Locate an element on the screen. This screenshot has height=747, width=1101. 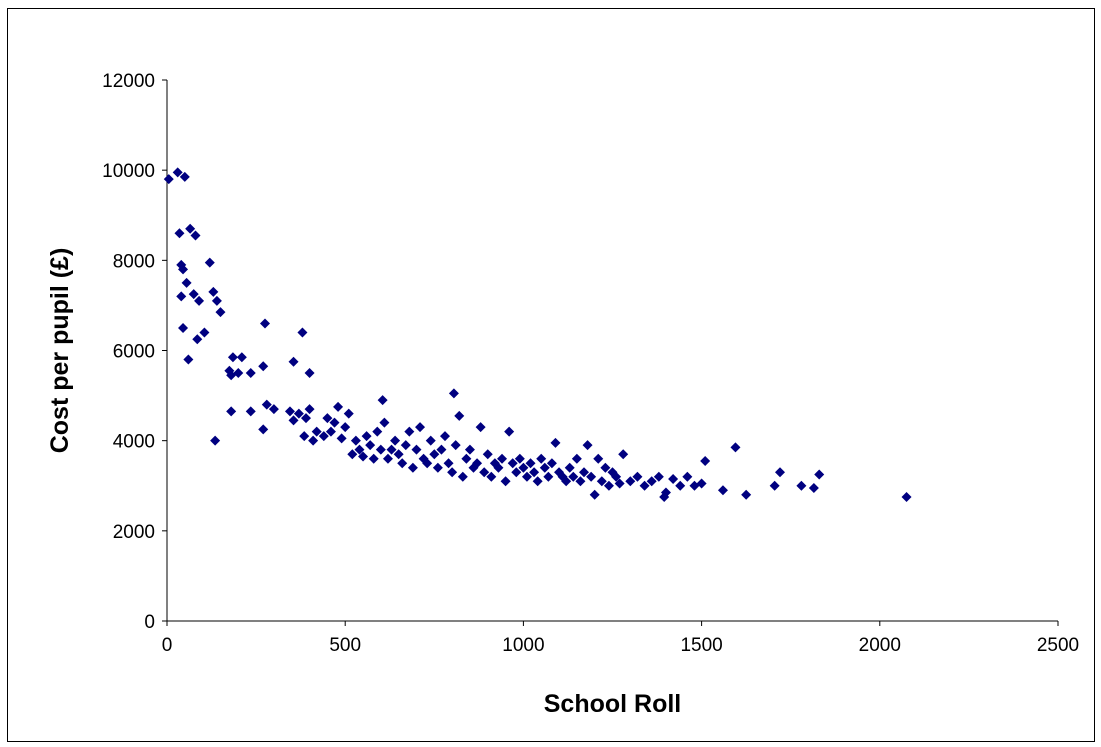
x-tick-label: 0 is located at coordinates (167, 645).